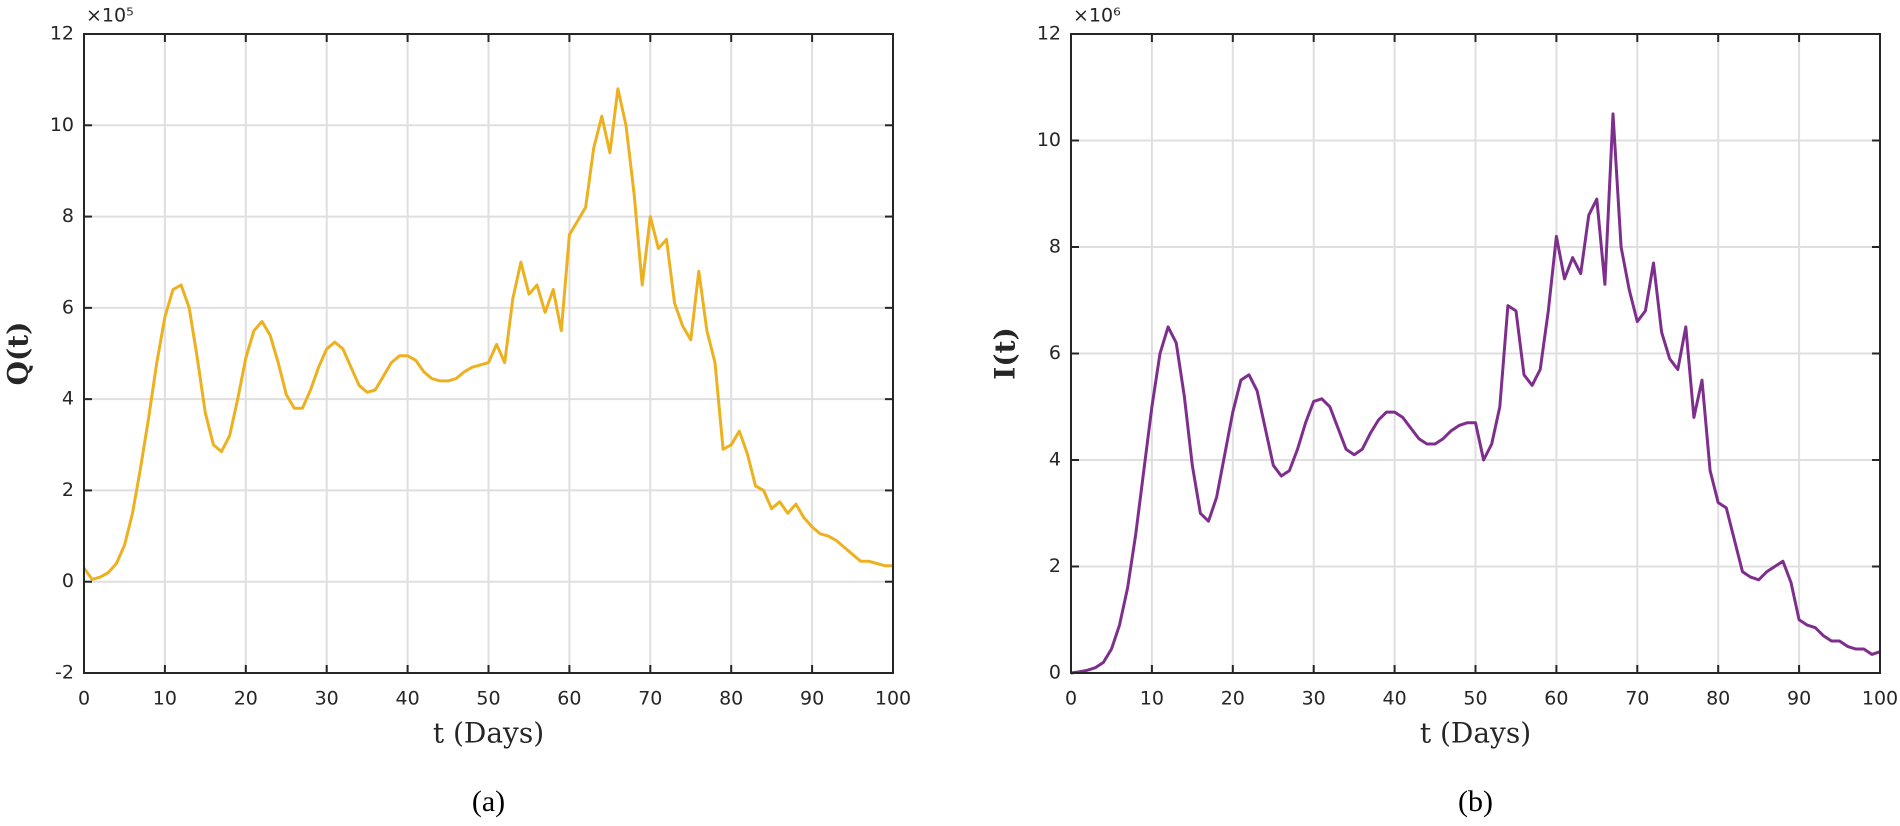 This screenshot has height=826, width=1900. What do you see at coordinates (488, 801) in the screenshot?
I see `caption: (a)` at bounding box center [488, 801].